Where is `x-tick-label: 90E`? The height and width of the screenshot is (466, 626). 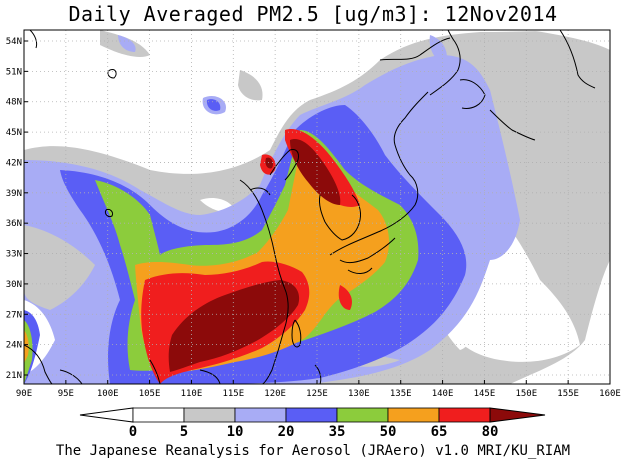 x-tick-label: 90E is located at coordinates (24, 394).